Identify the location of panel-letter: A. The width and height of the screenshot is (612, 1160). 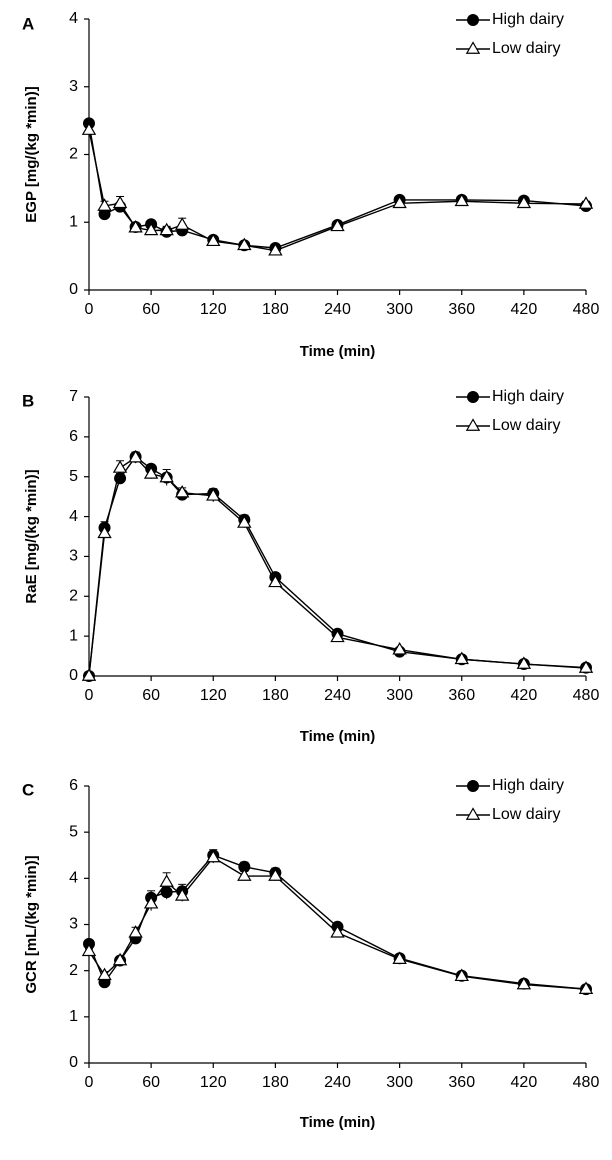
(28, 23).